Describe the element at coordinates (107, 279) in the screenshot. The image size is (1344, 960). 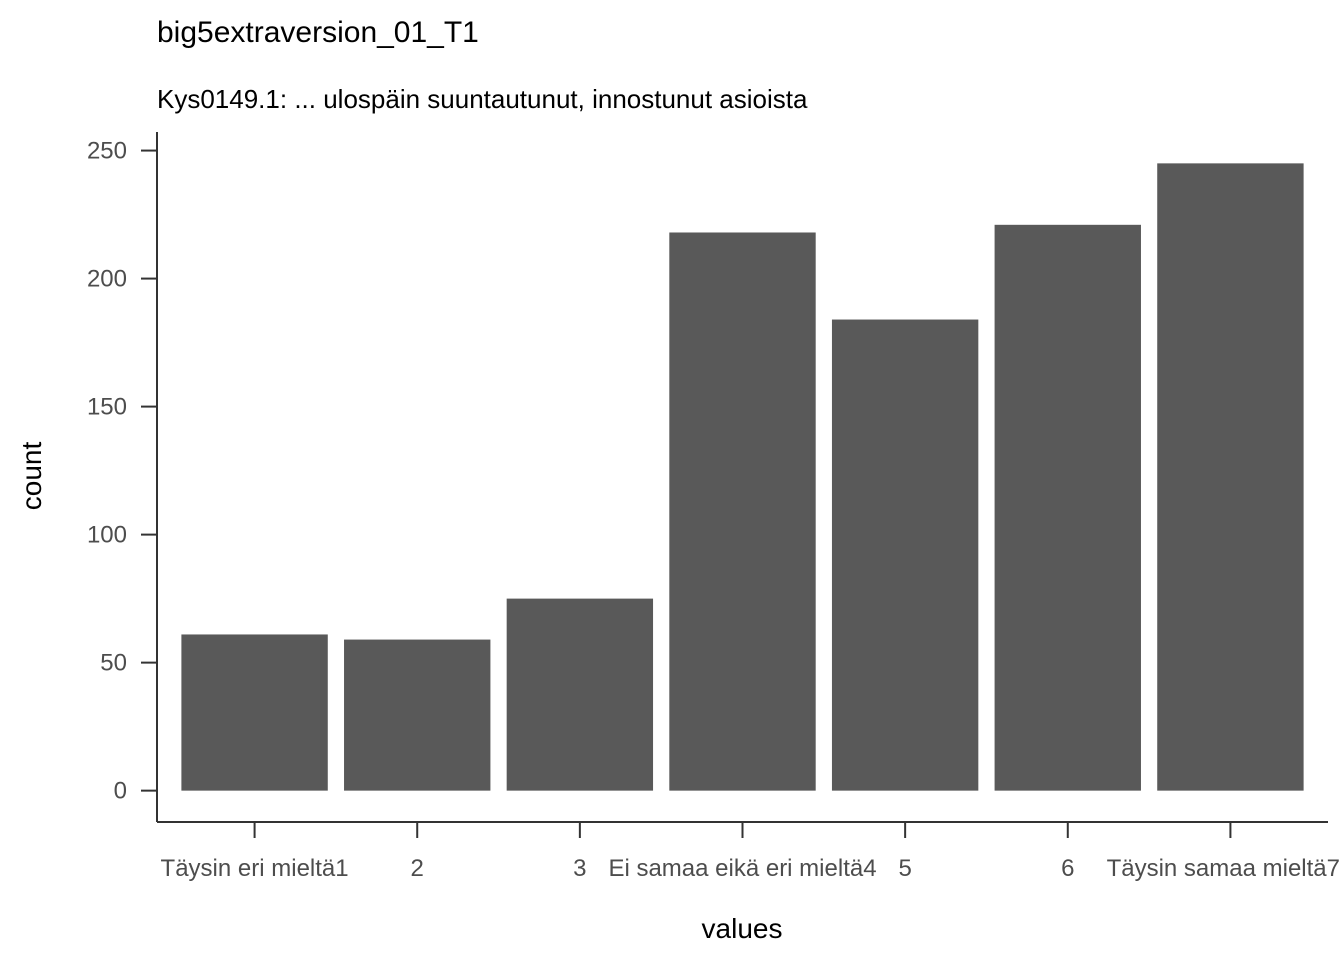
I see `y-tick-label: 200` at that location.